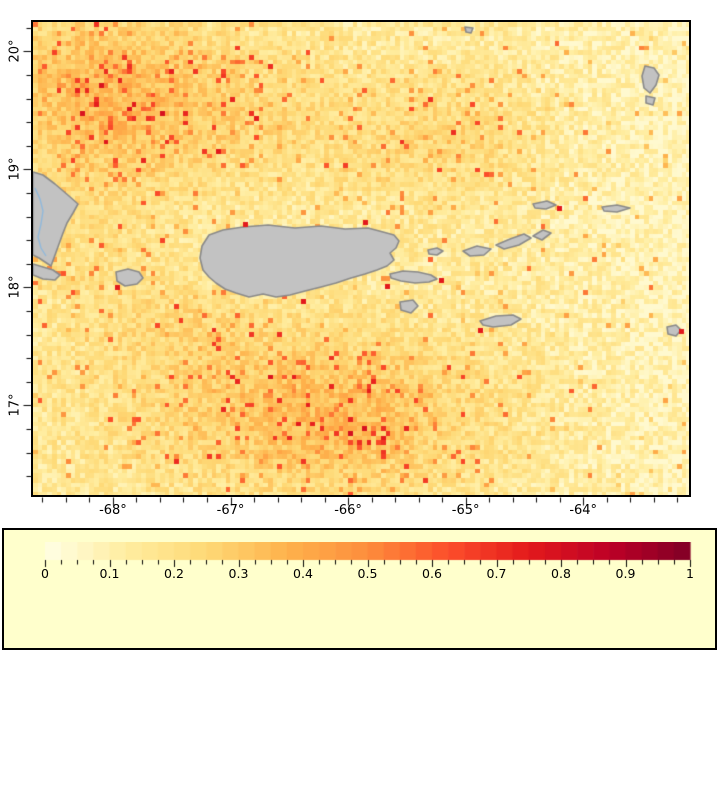  What do you see at coordinates (690, 573) in the screenshot?
I see `colorbar-tick-label: 1` at bounding box center [690, 573].